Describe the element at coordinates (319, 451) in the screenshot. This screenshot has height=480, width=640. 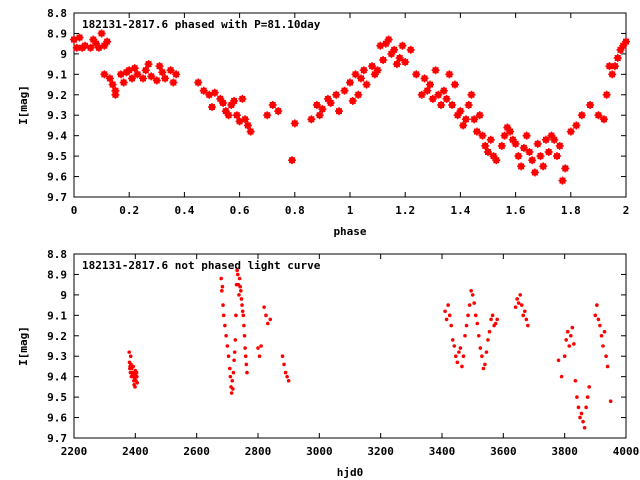
I see `x-tick-label: 3000` at that location.